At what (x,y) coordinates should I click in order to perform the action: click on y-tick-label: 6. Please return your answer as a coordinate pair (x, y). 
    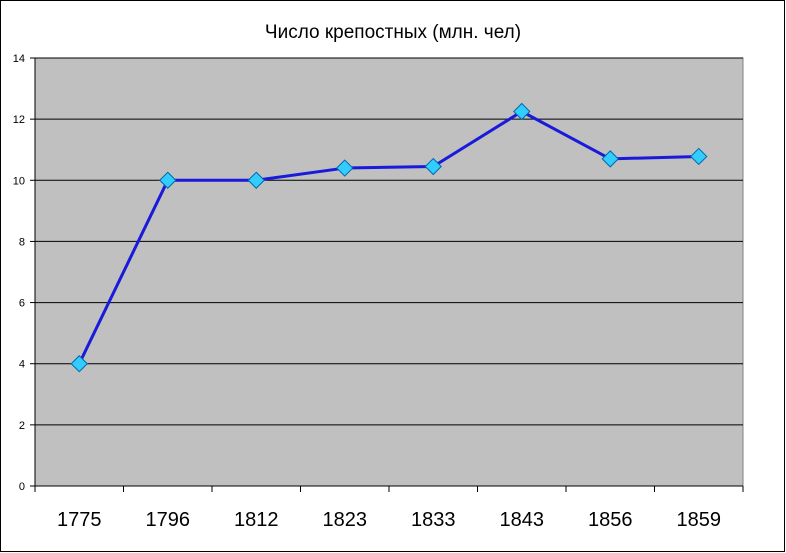
    Looking at the image, I should click on (22, 304).